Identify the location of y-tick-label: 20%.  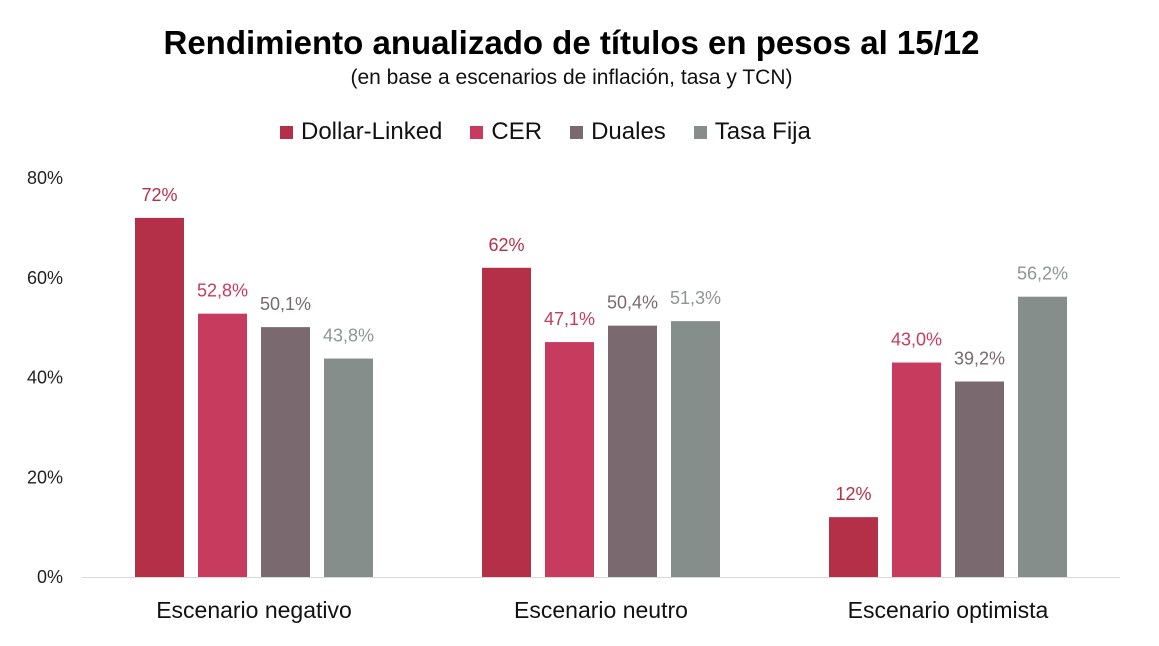
(45, 477).